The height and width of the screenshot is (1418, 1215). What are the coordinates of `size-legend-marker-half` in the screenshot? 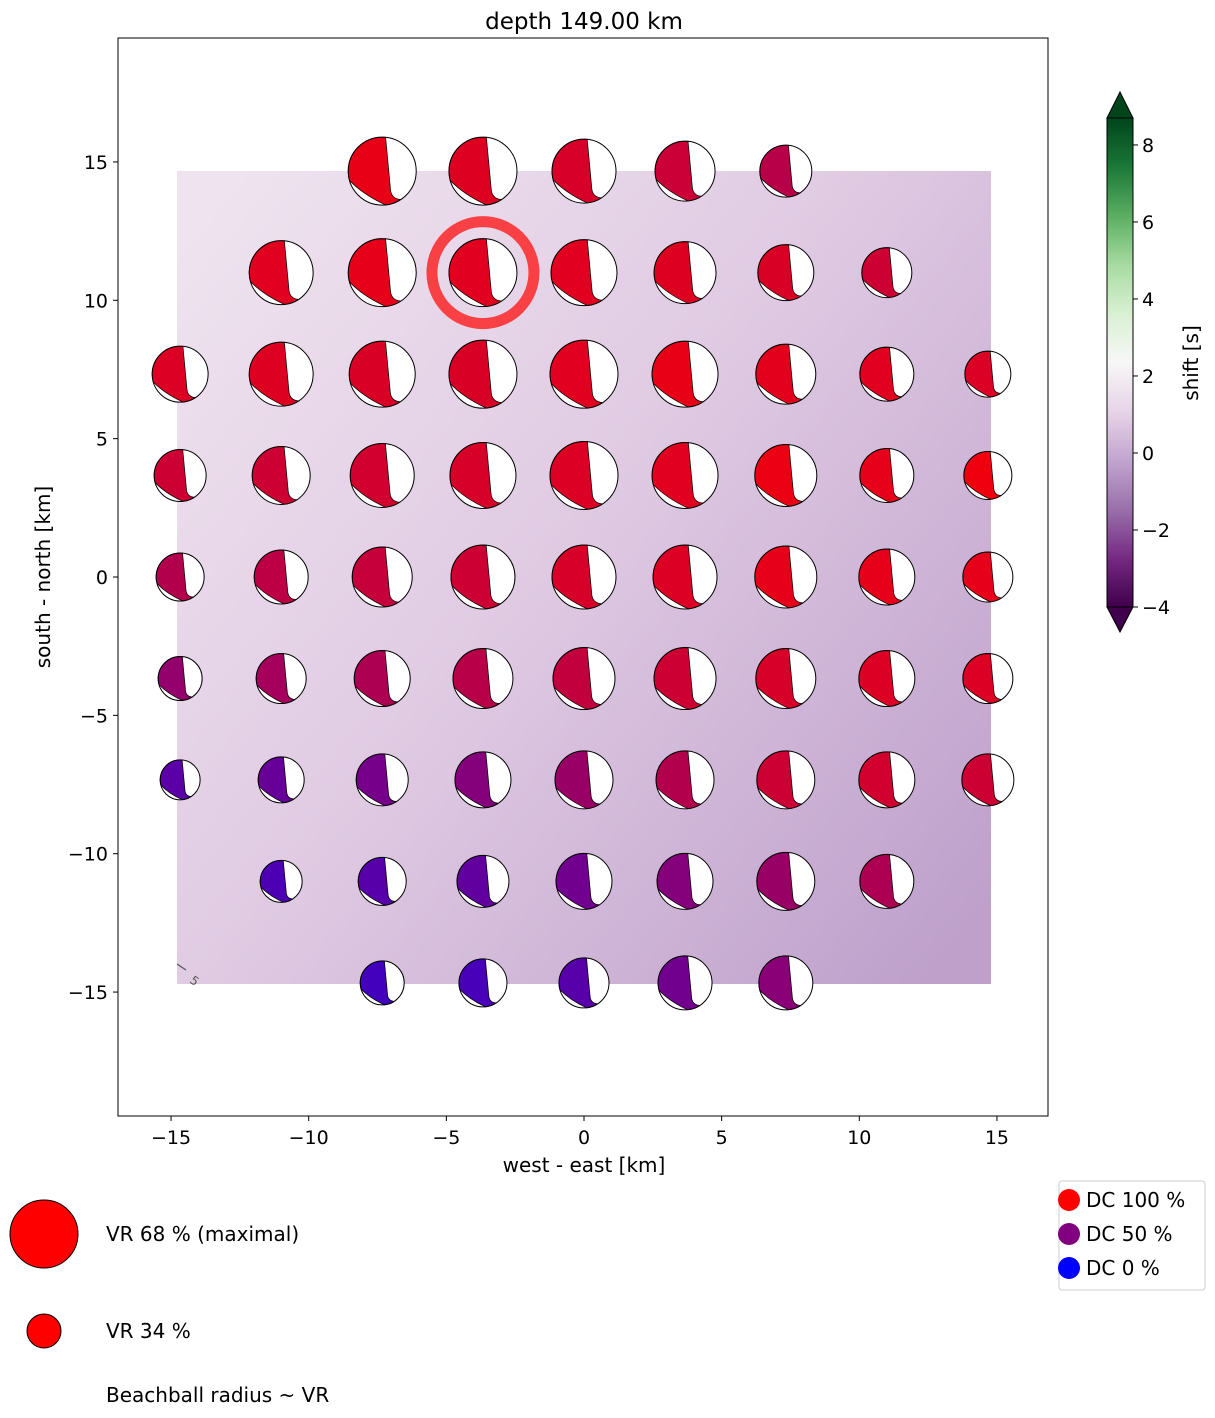 It's located at (44, 1331).